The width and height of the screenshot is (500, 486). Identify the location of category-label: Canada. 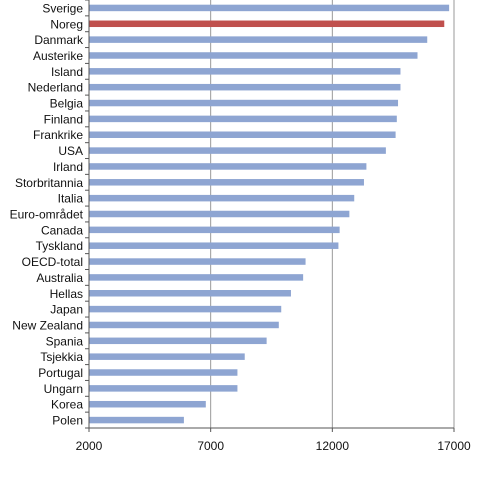
(62, 230).